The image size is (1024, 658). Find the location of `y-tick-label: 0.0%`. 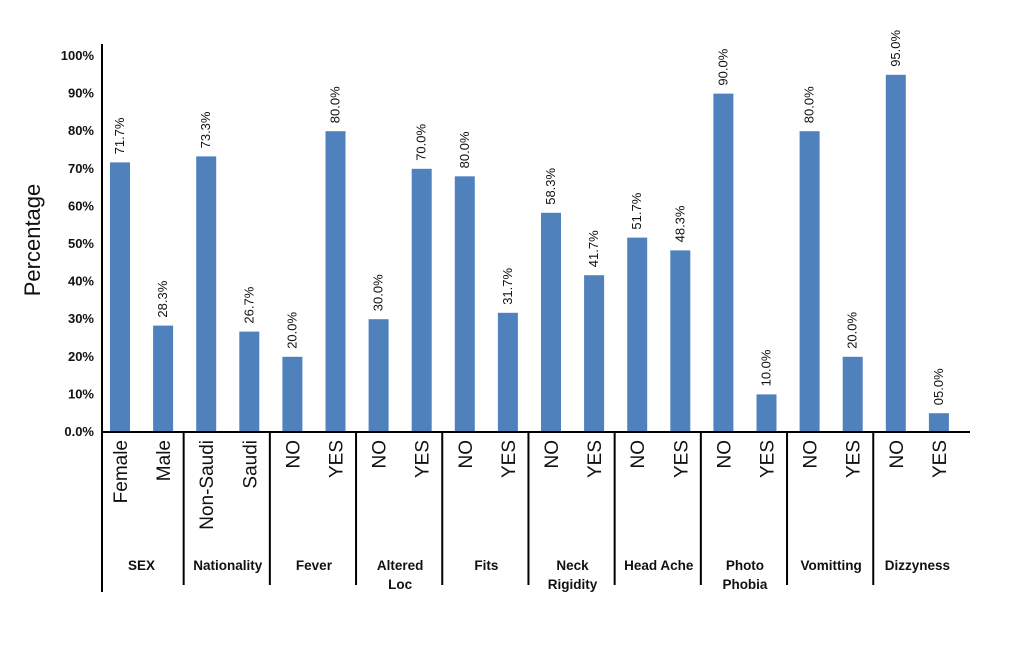

y-tick-label: 0.0% is located at coordinates (79, 431).